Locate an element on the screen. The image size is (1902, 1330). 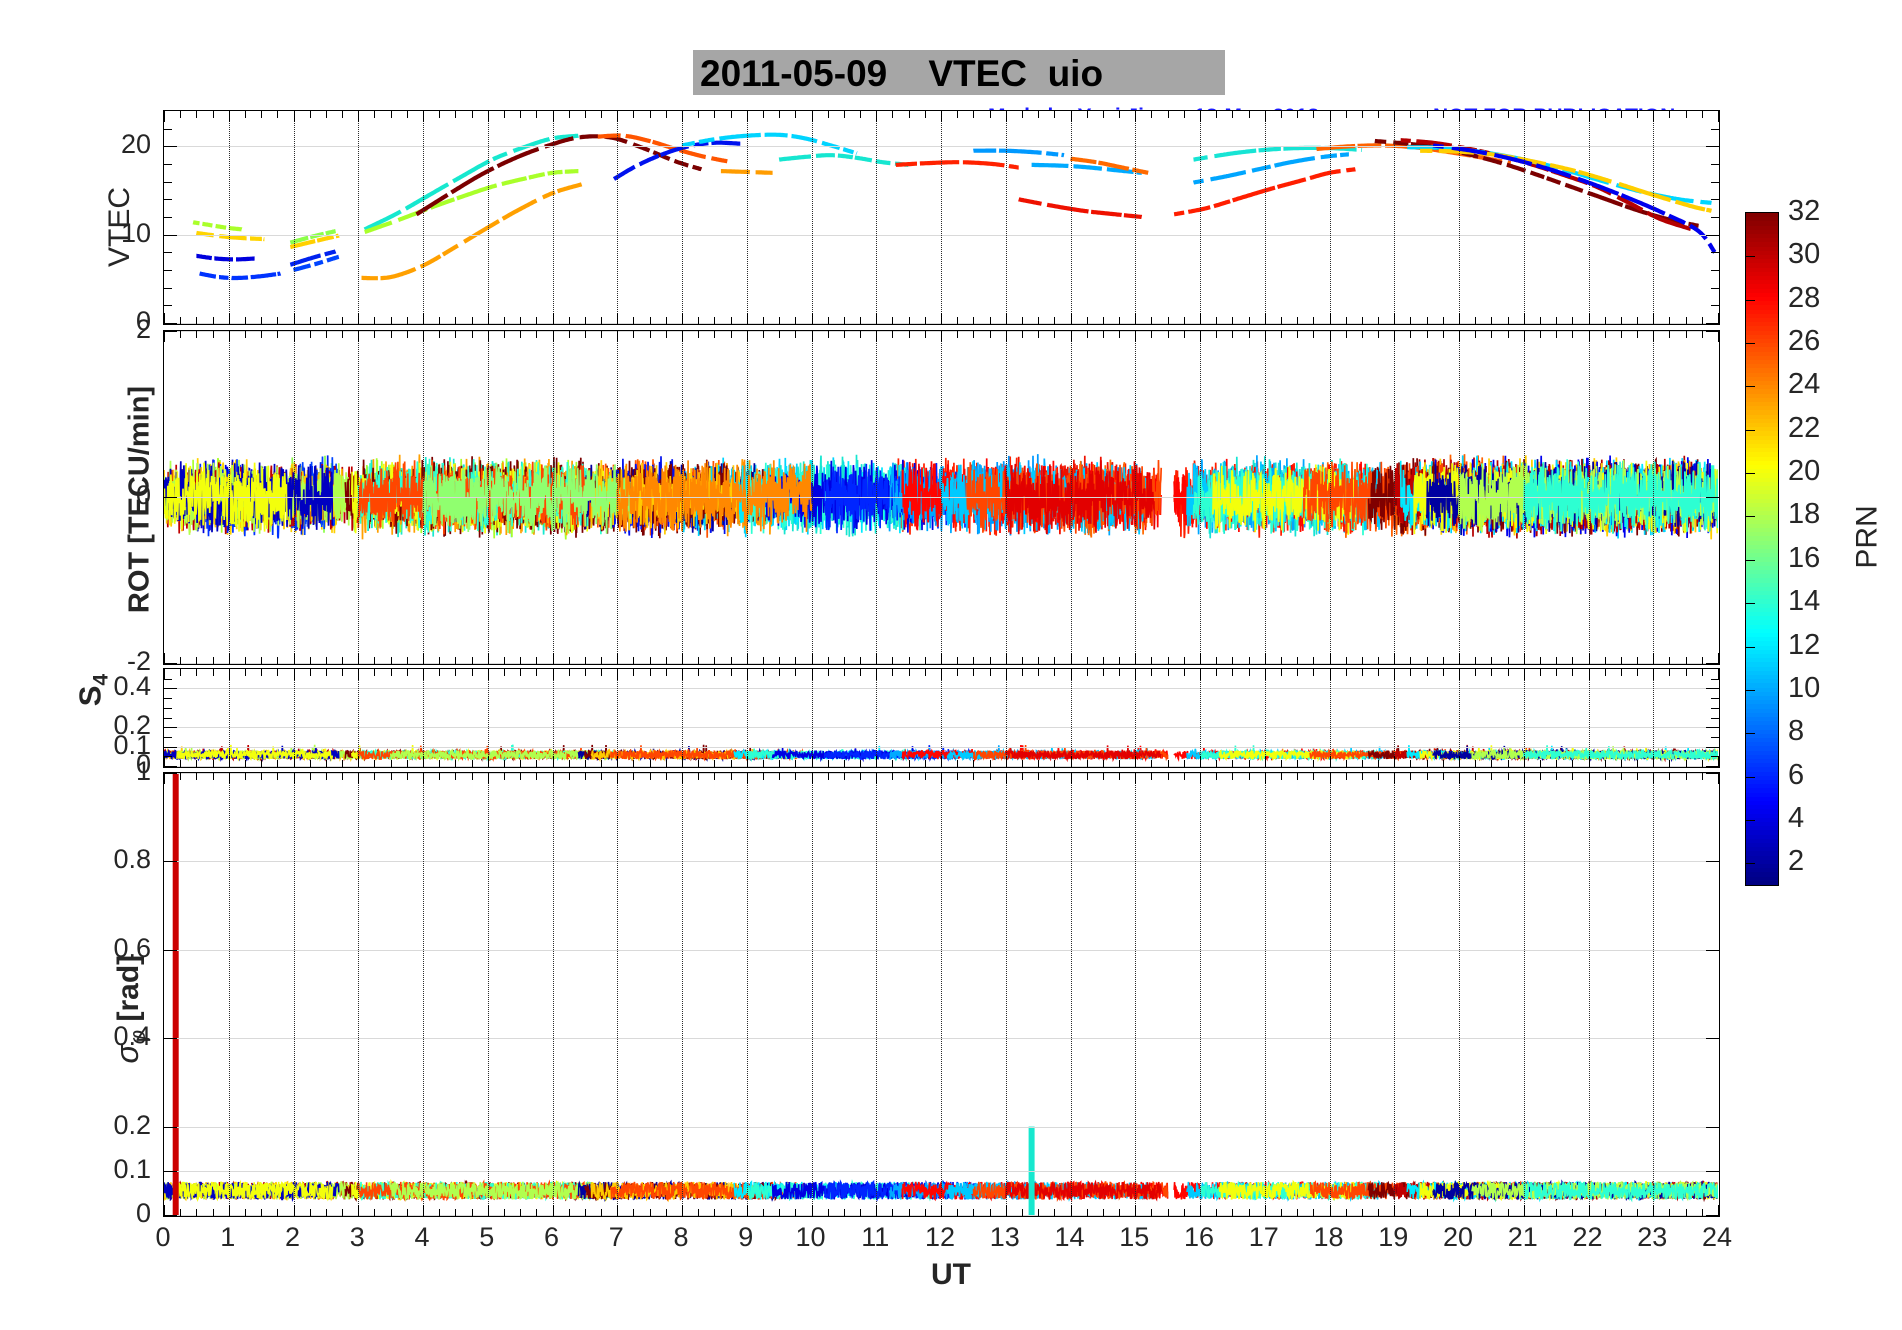
x-tick-label: 19 is located at coordinates (1393, 1237).